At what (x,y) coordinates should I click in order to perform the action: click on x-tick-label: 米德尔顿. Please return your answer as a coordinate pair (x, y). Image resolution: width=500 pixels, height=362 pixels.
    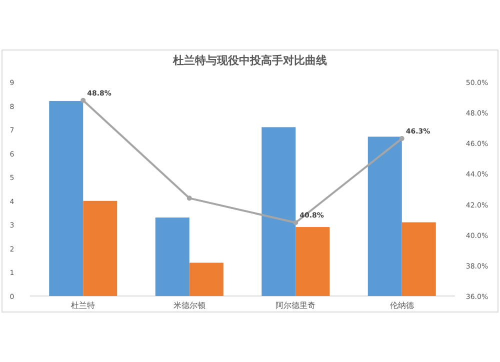
    Looking at the image, I should click on (189, 305).